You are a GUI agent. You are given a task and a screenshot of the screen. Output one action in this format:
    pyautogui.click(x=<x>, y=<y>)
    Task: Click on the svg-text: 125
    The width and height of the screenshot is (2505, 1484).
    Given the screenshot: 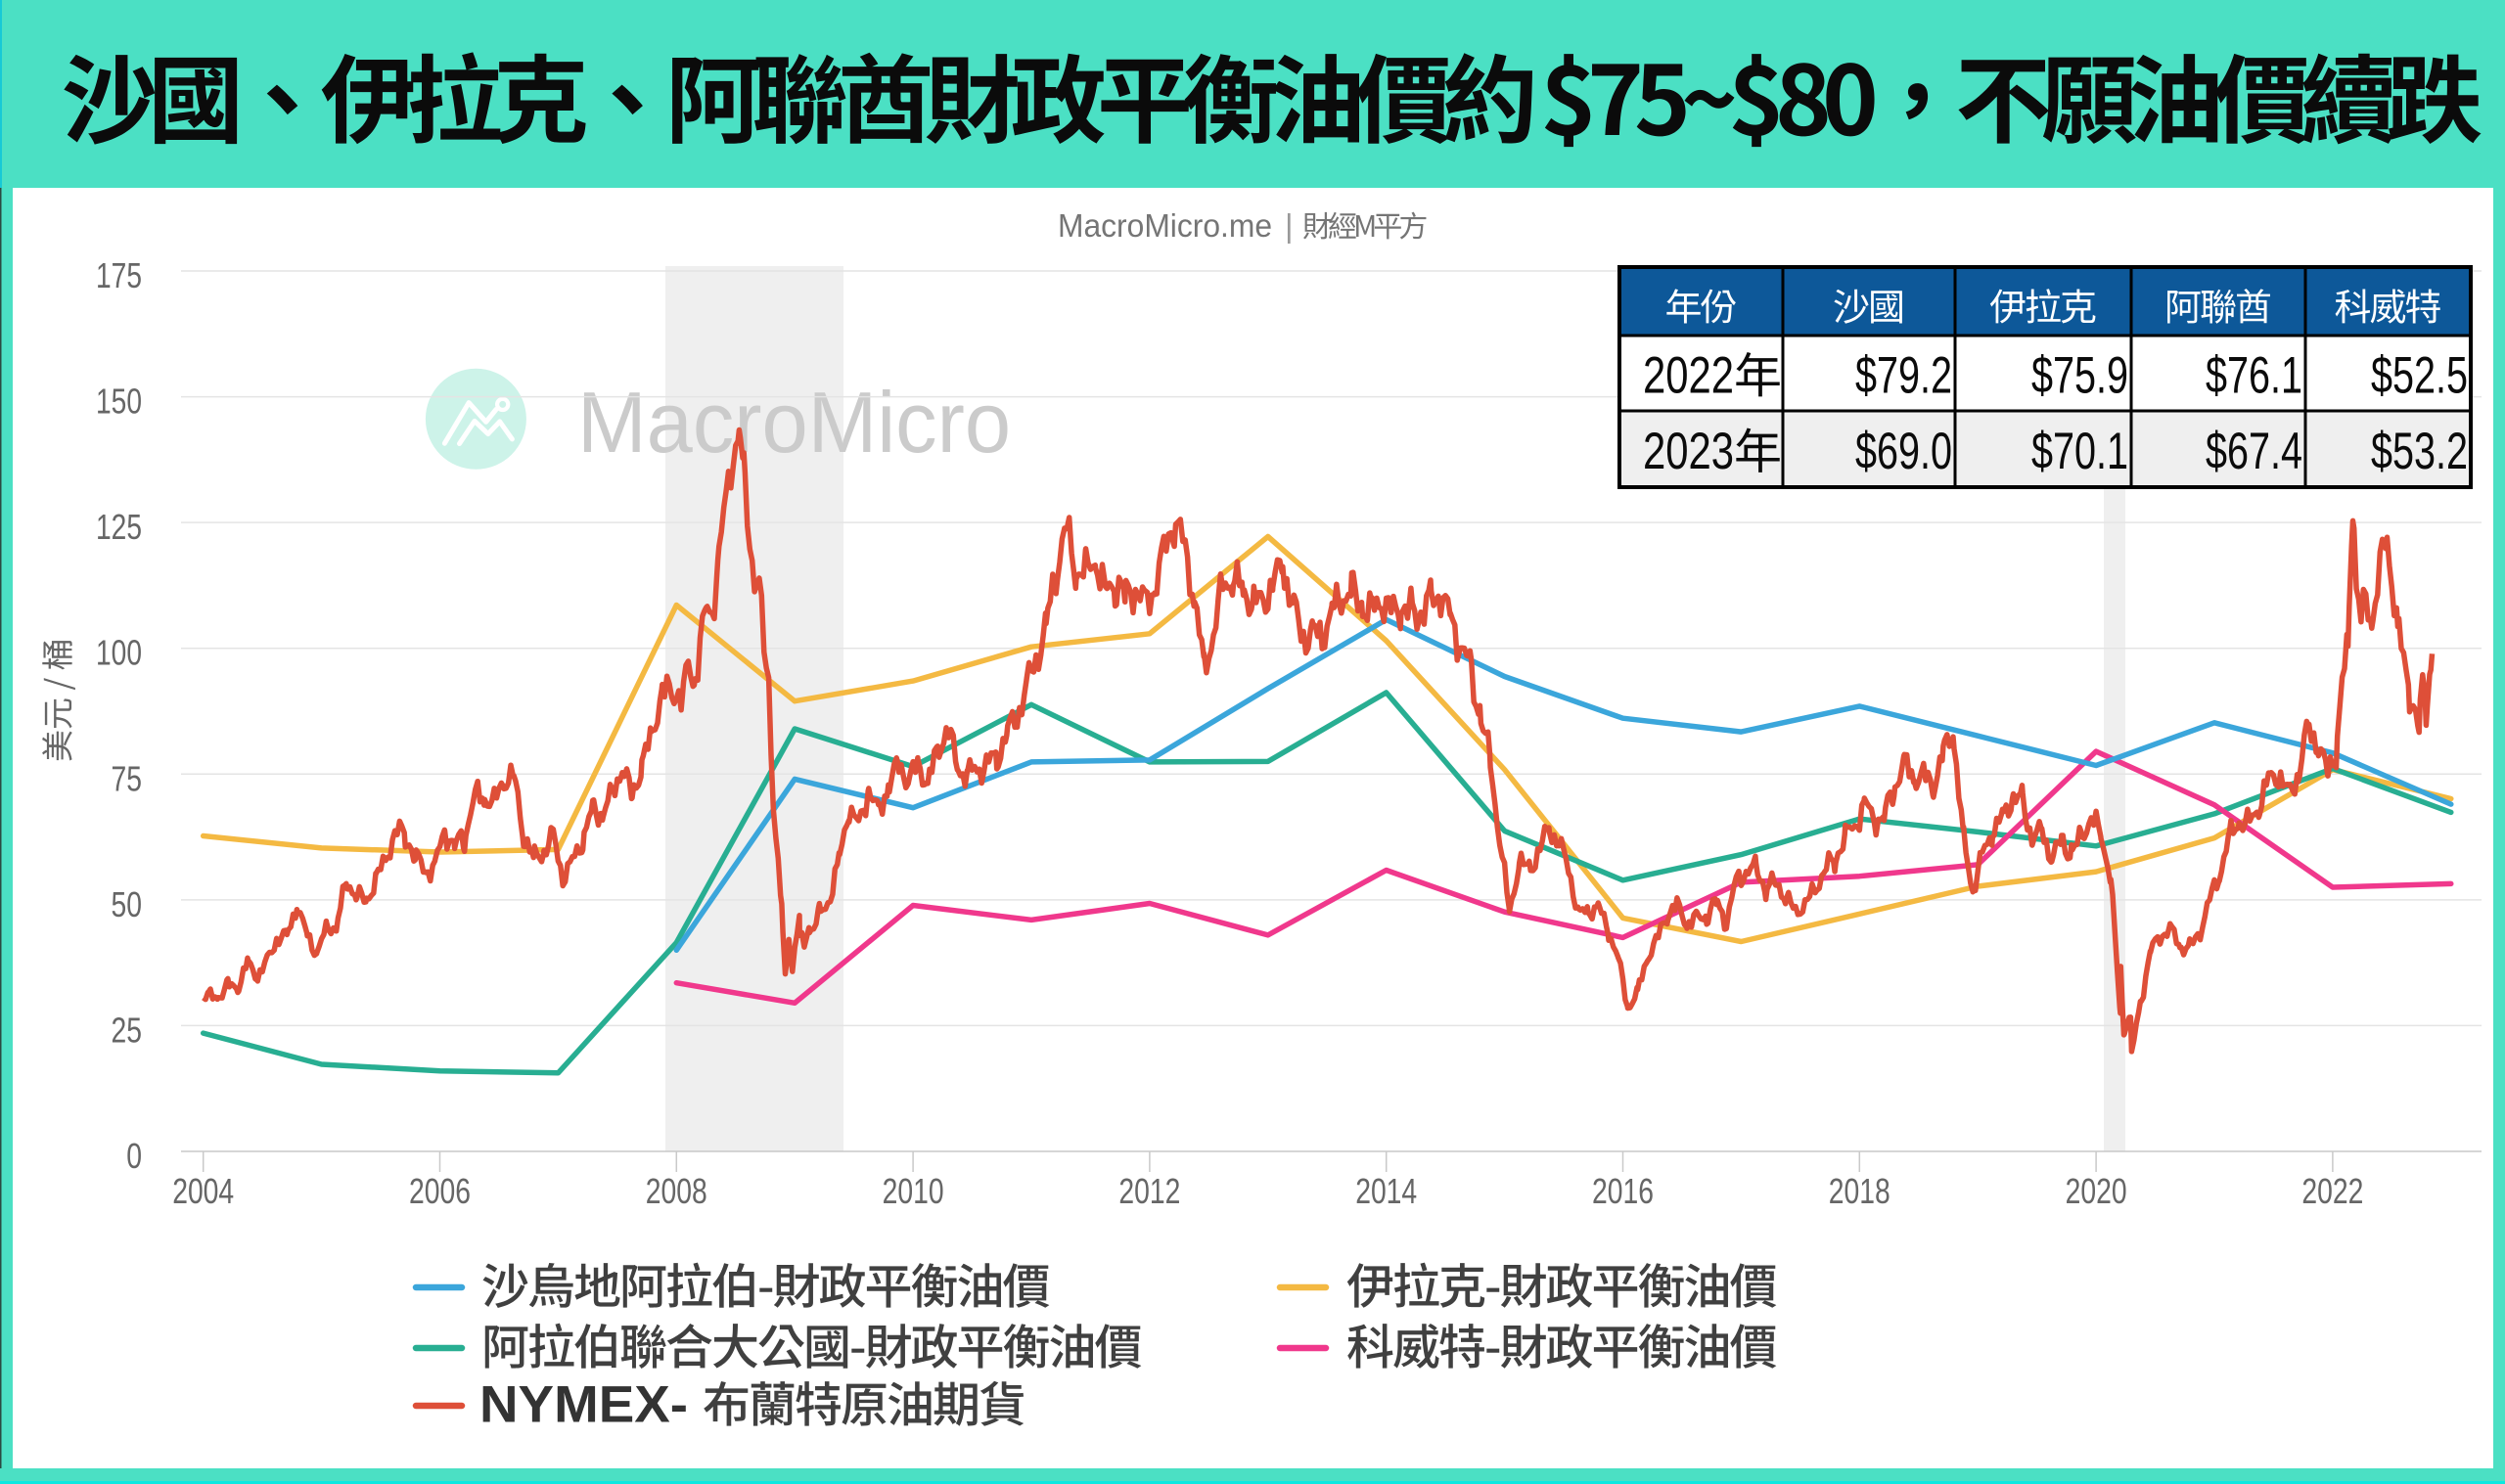 What is the action you would take?
    pyautogui.click(x=119, y=527)
    